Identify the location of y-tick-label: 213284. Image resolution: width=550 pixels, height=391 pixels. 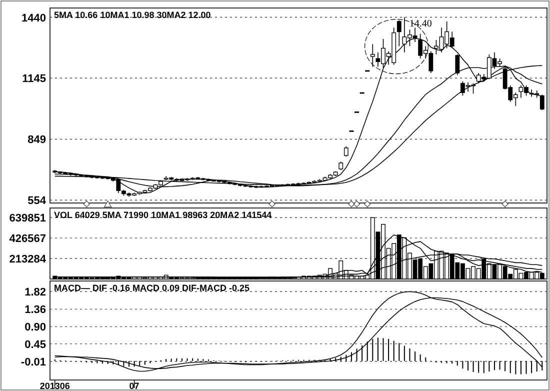
(28, 260).